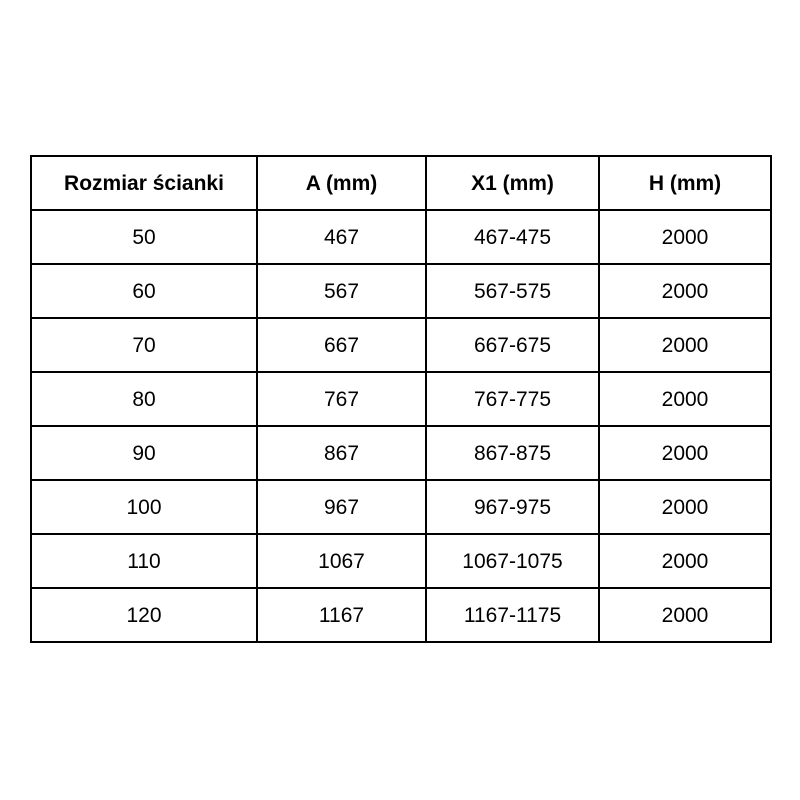 This screenshot has height=800, width=800. What do you see at coordinates (144, 183) in the screenshot?
I see `column-header: Rozmiar ścianki` at bounding box center [144, 183].